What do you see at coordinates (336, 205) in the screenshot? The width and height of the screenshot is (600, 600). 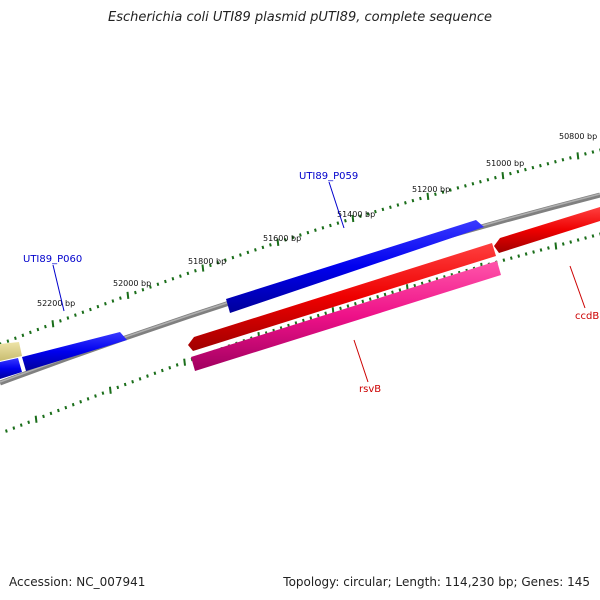 I see `leader-UTI89_P059` at bounding box center [336, 205].